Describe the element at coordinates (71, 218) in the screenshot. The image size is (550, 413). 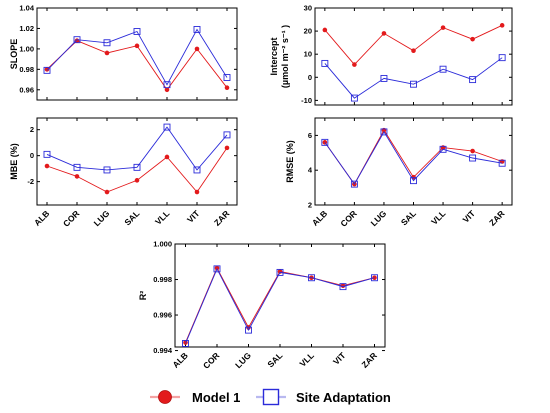
I see `mbe-category-label: COR` at that location.